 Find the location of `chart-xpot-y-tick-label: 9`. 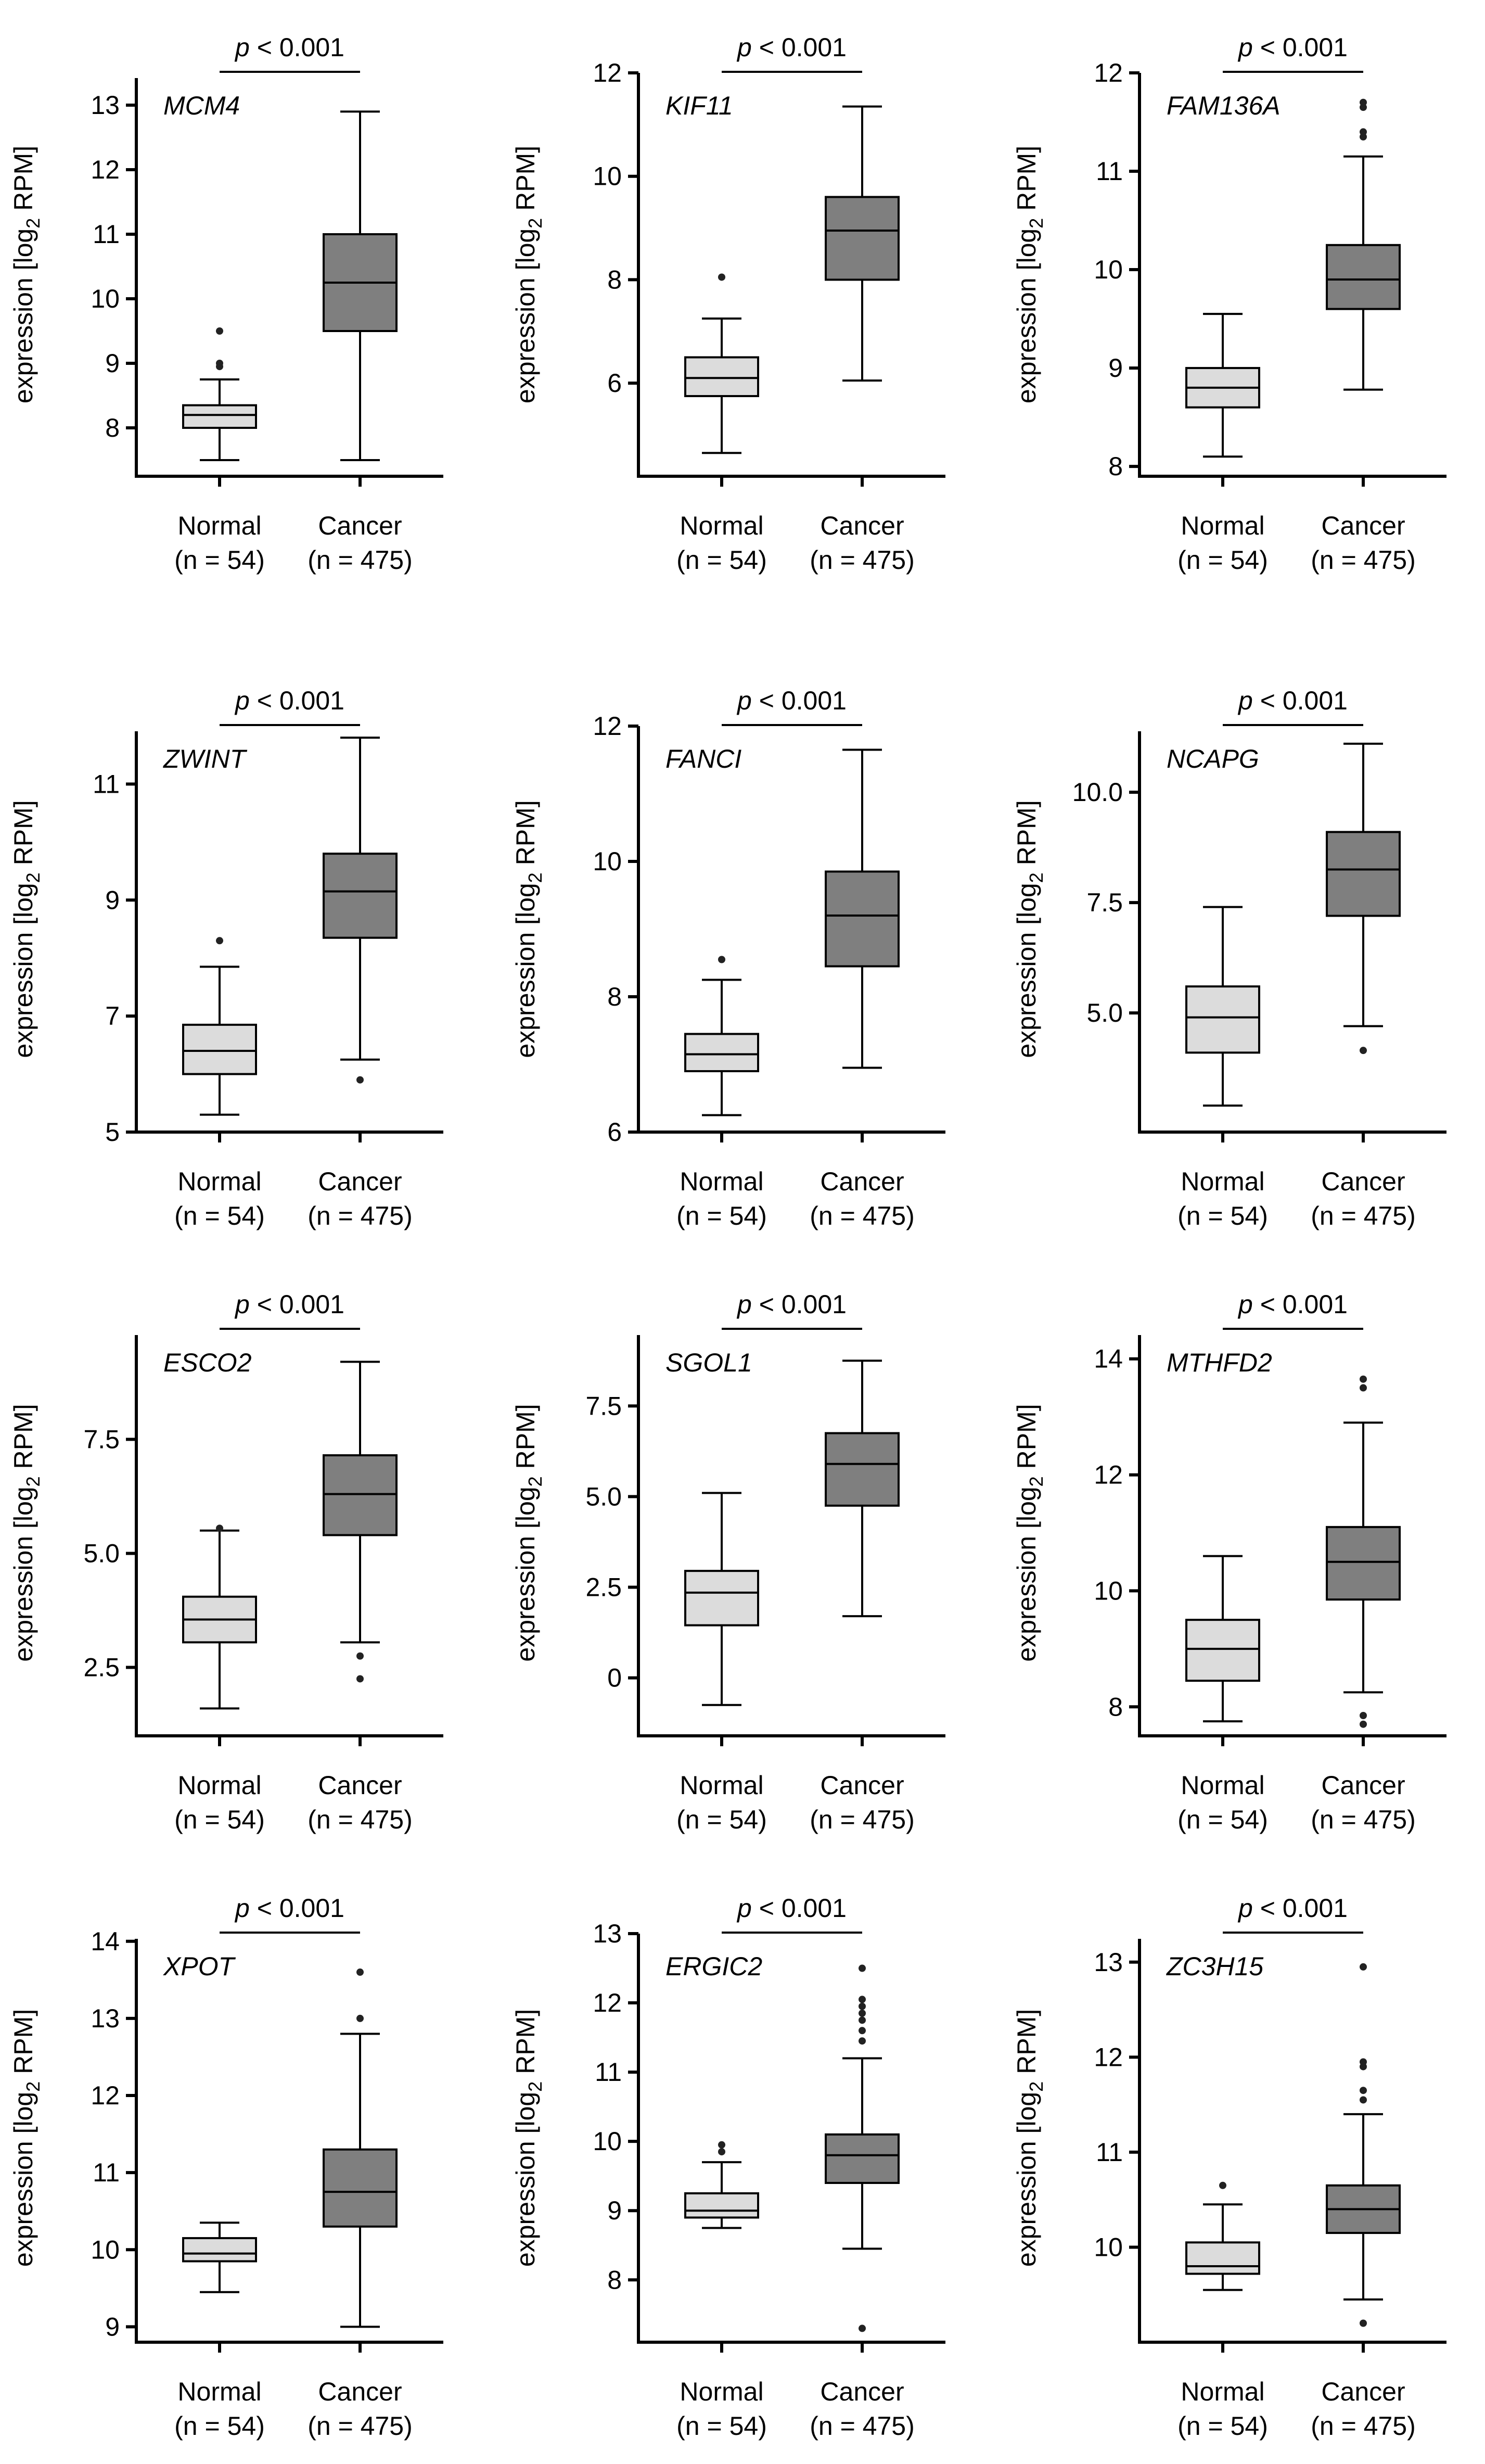

chart-xpot-y-tick-label: 9 is located at coordinates (112, 2326).